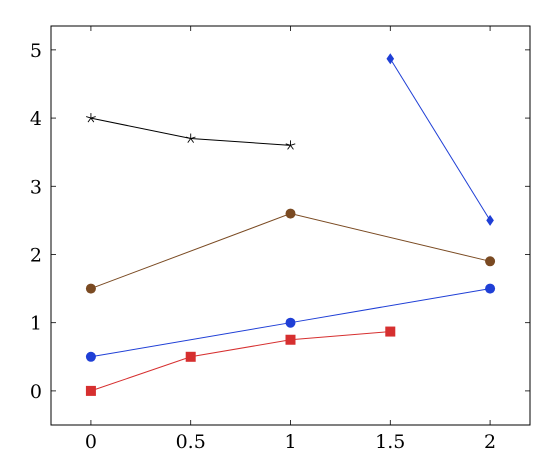 The image size is (558, 472). I want to click on x-tick-label: 0.5, so click(191, 442).